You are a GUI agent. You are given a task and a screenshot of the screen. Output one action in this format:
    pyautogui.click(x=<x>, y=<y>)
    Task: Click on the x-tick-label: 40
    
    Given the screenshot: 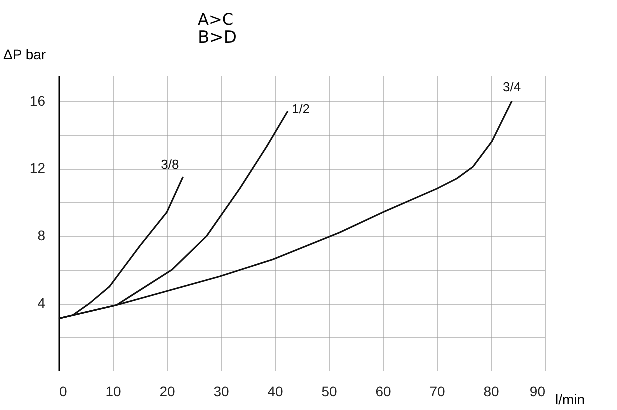 What is the action you would take?
    pyautogui.click(x=276, y=392)
    